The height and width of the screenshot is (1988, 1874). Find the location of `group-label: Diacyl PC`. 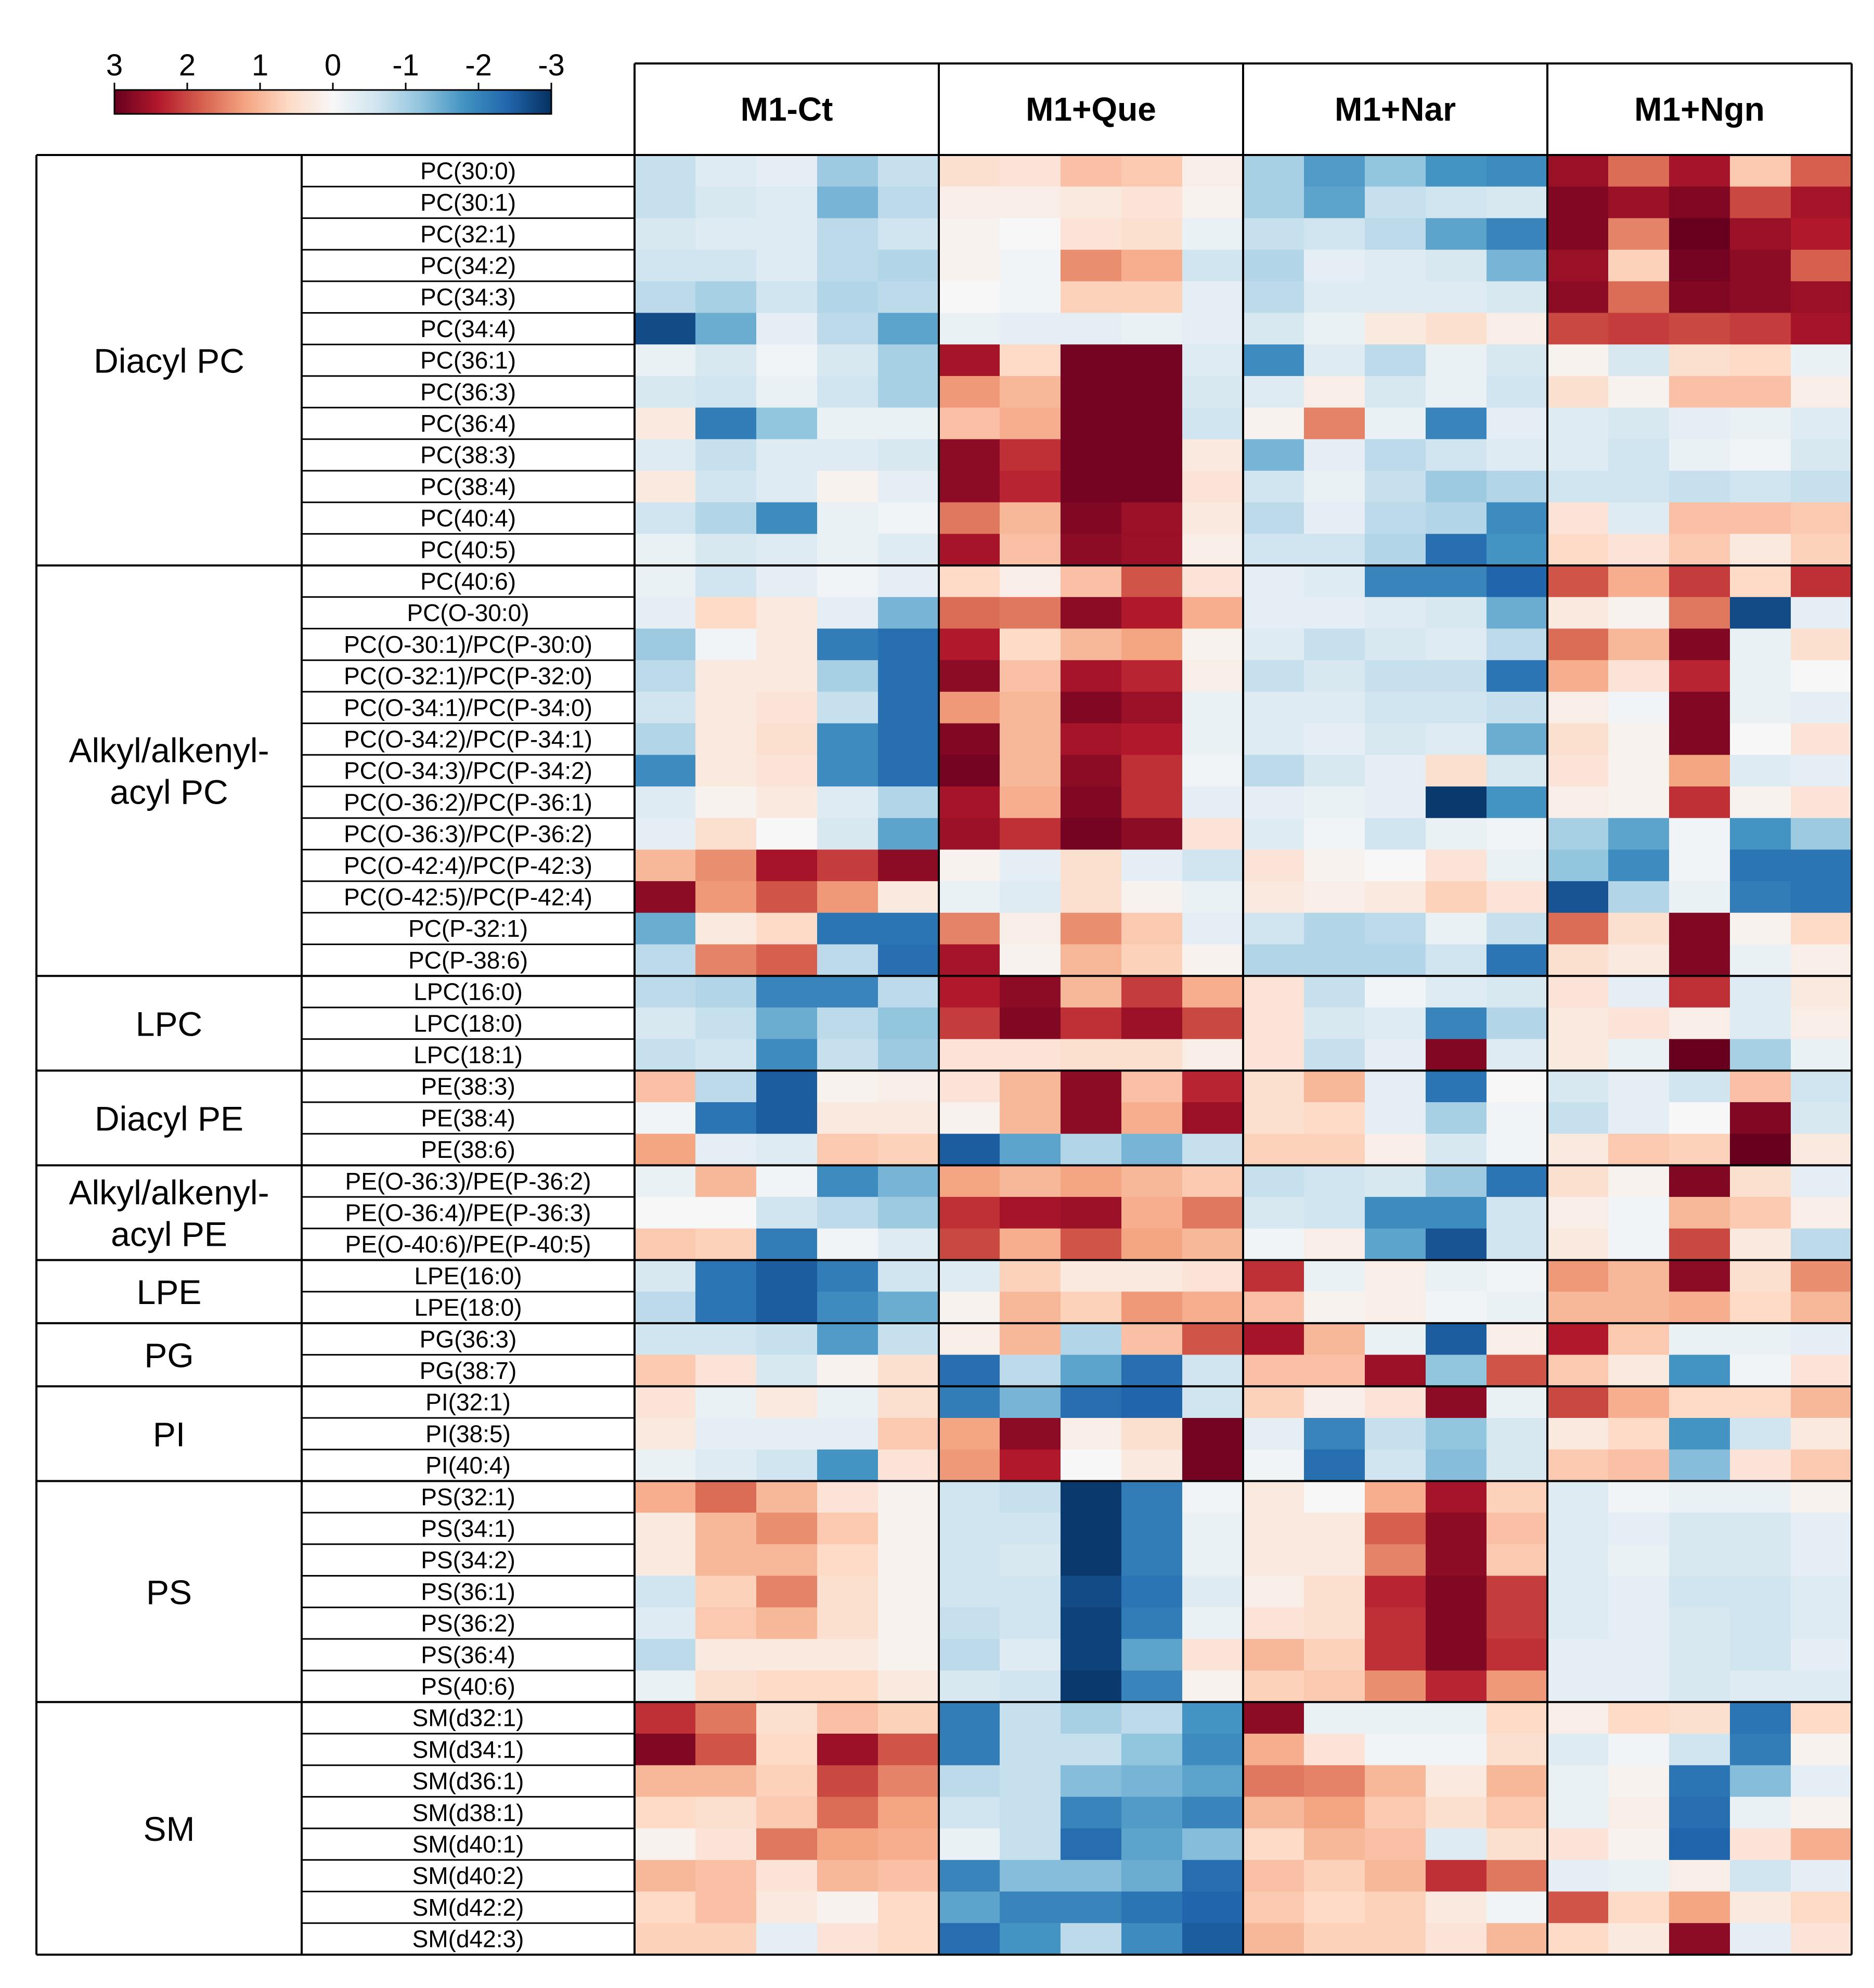

group-label: Diacyl PC is located at coordinates (169, 361).